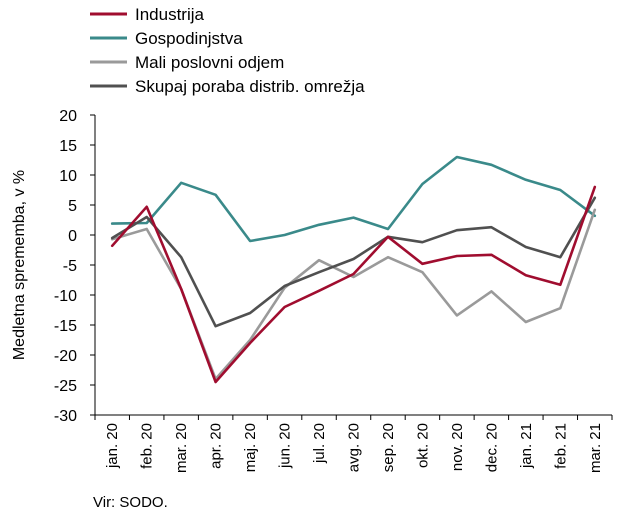 This screenshot has height=523, width=625. What do you see at coordinates (250, 447) in the screenshot?
I see `x-tick-label: maj. 20` at bounding box center [250, 447].